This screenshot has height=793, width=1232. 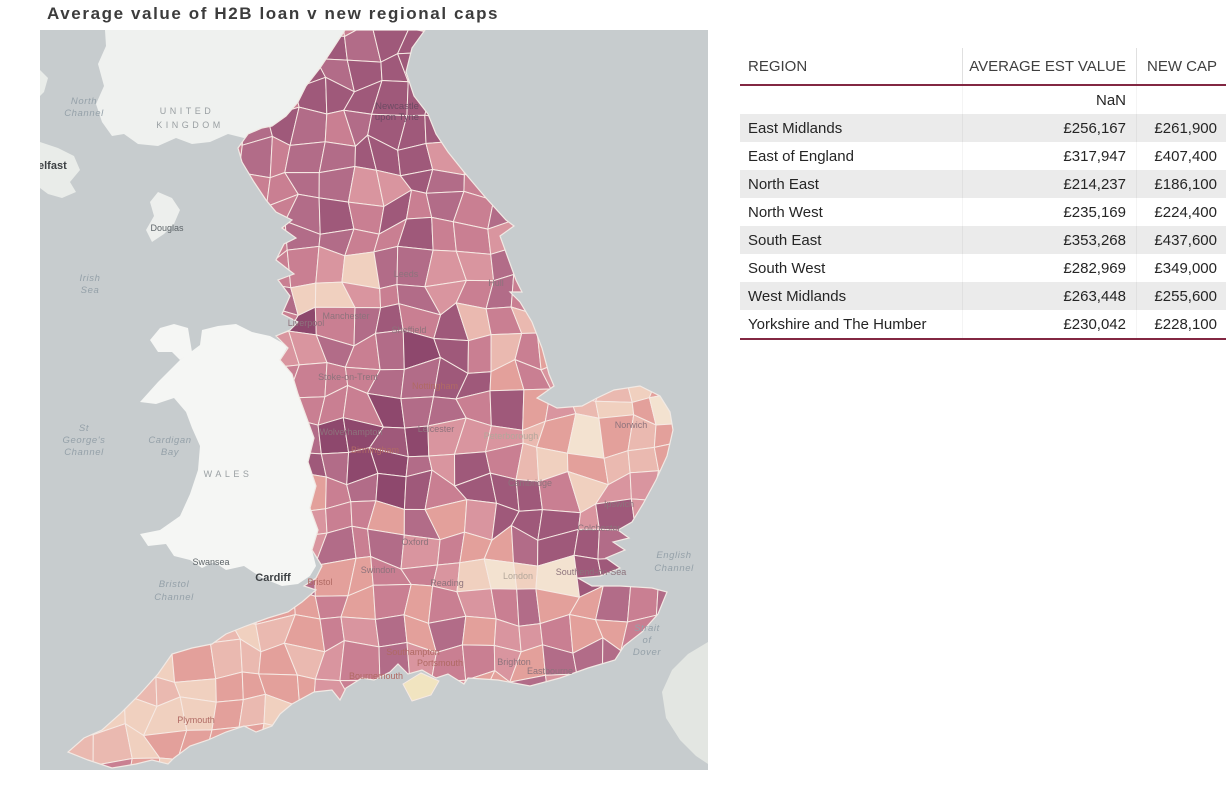 I want to click on map-label-swansea: Swansea, so click(x=210, y=562).